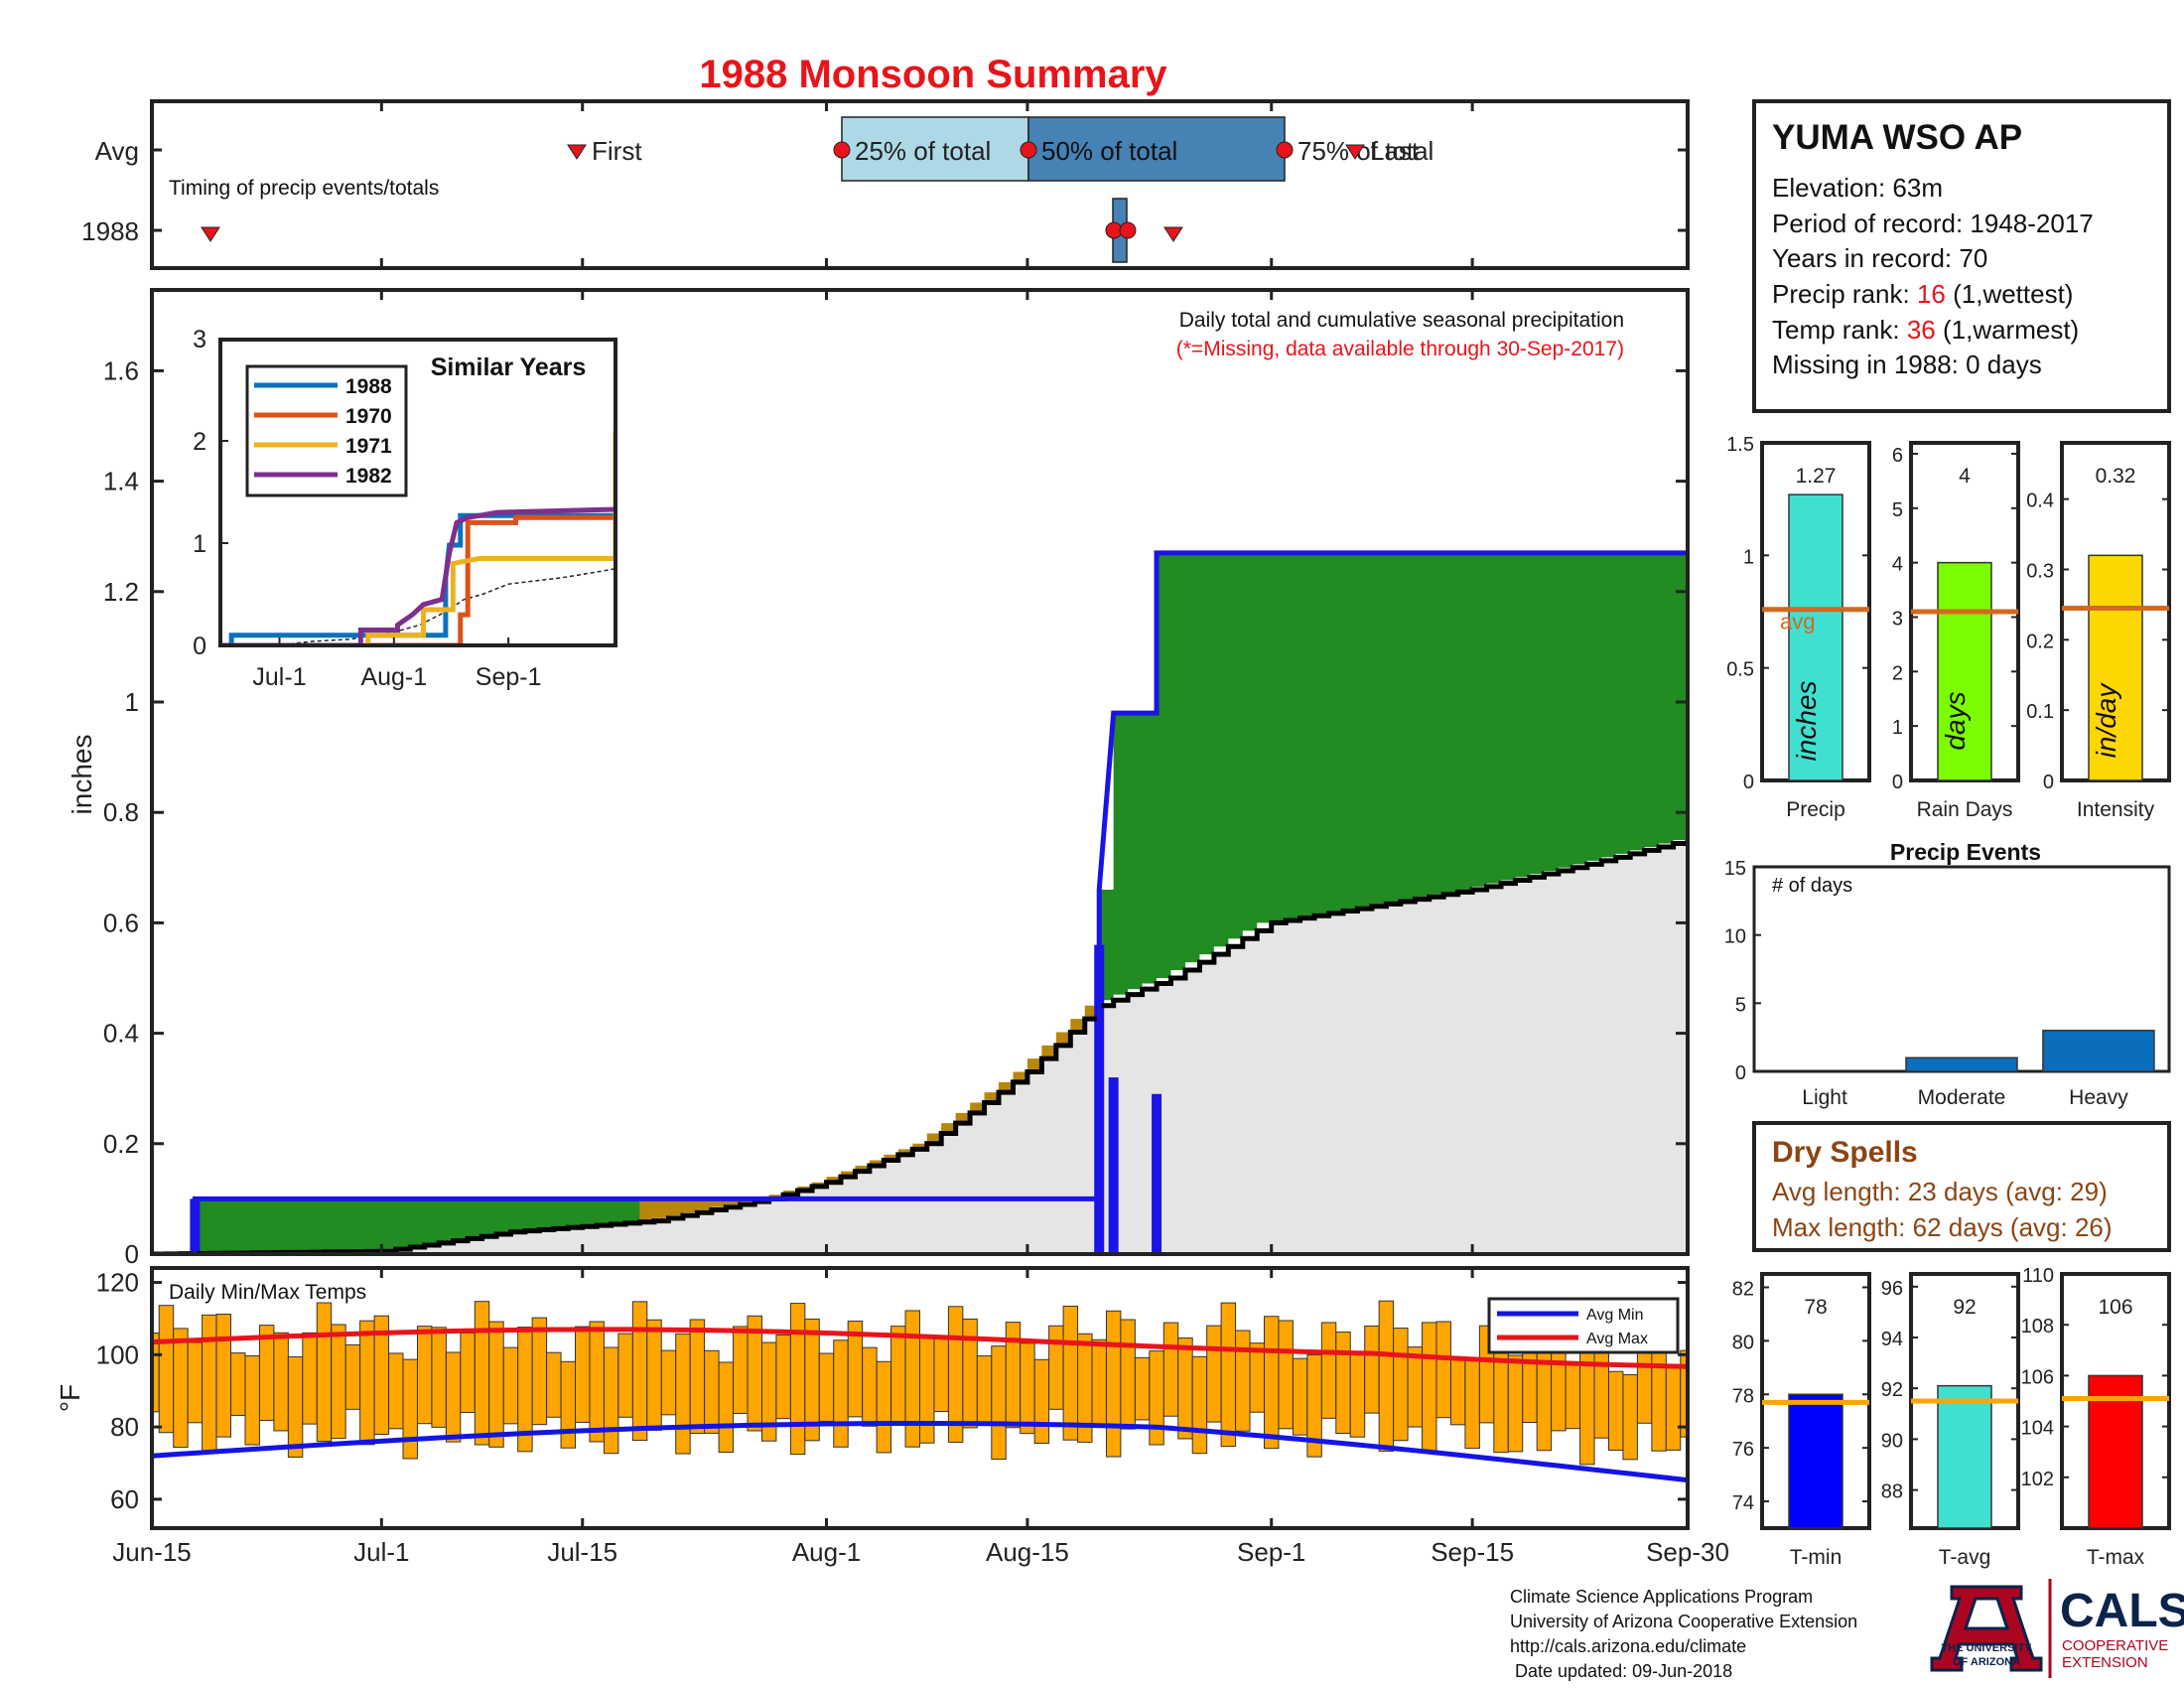 This screenshot has width=2184, height=1688. What do you see at coordinates (381, 1552) in the screenshot?
I see `x-tick-label-1: Jul-1` at bounding box center [381, 1552].